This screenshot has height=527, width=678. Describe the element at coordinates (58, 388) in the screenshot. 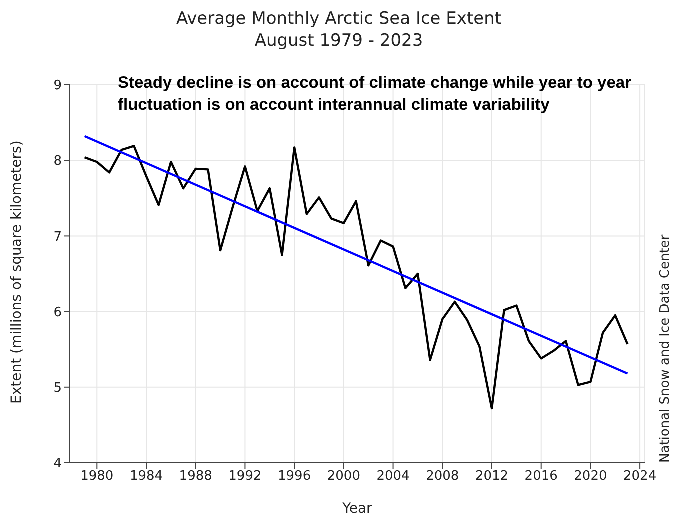

I see `y-tick-label: 5` at that location.